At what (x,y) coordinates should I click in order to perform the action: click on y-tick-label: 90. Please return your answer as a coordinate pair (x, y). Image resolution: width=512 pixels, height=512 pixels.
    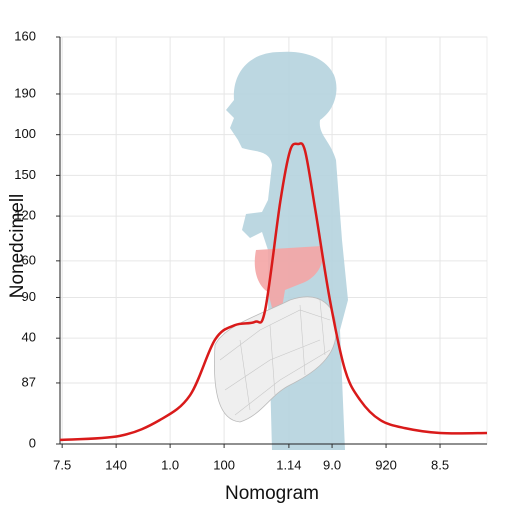
    Looking at the image, I should click on (29, 296).